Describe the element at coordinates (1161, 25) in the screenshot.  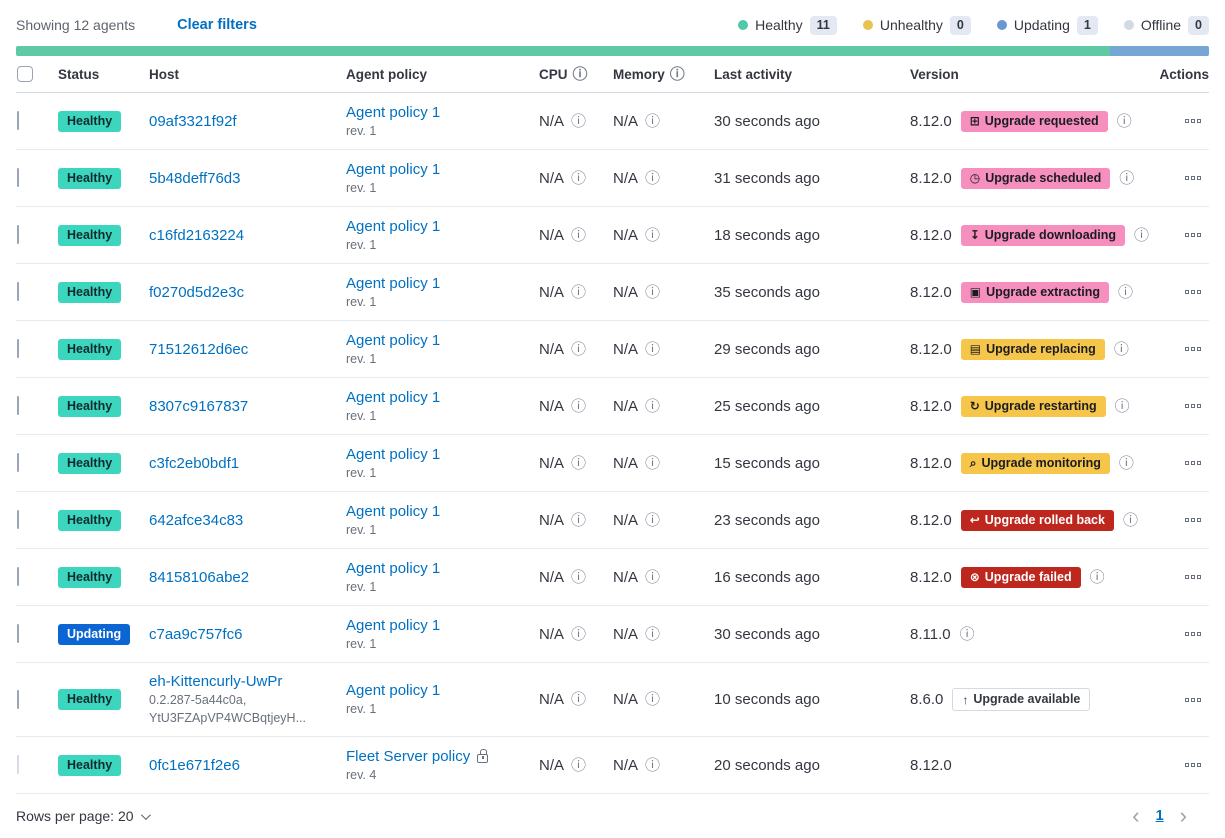
I see `legend-label: Offline` at that location.